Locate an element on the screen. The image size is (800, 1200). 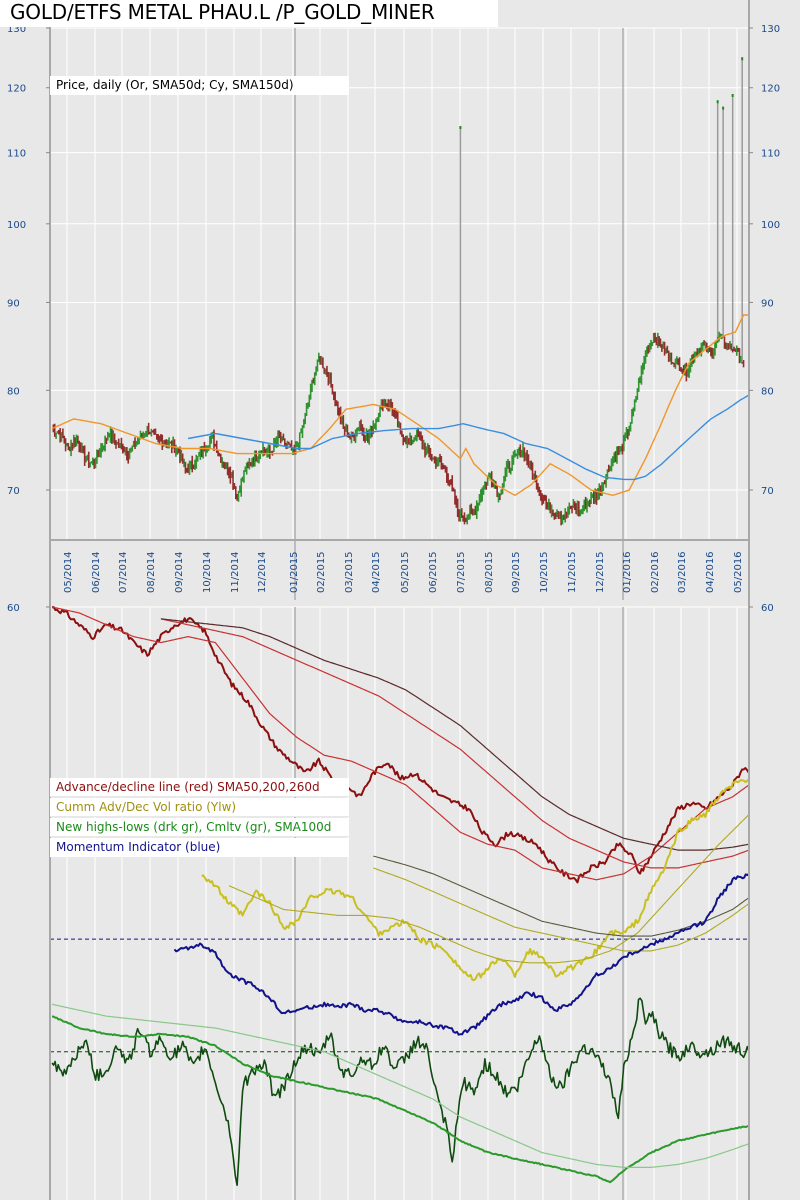
price-ytick-label-right: 130 is located at coordinates (770, 29).